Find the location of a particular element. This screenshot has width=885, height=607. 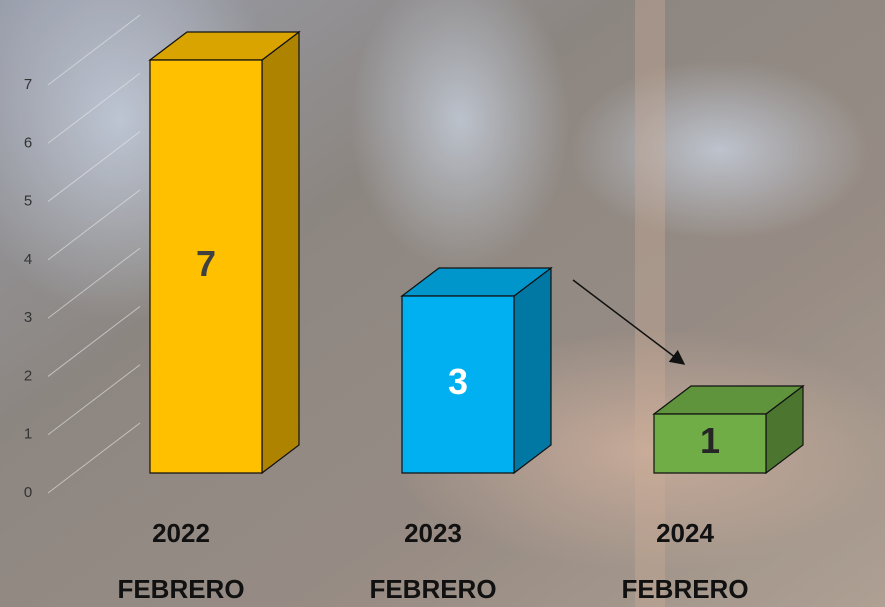

y-tick-label: 2 is located at coordinates (28, 375).